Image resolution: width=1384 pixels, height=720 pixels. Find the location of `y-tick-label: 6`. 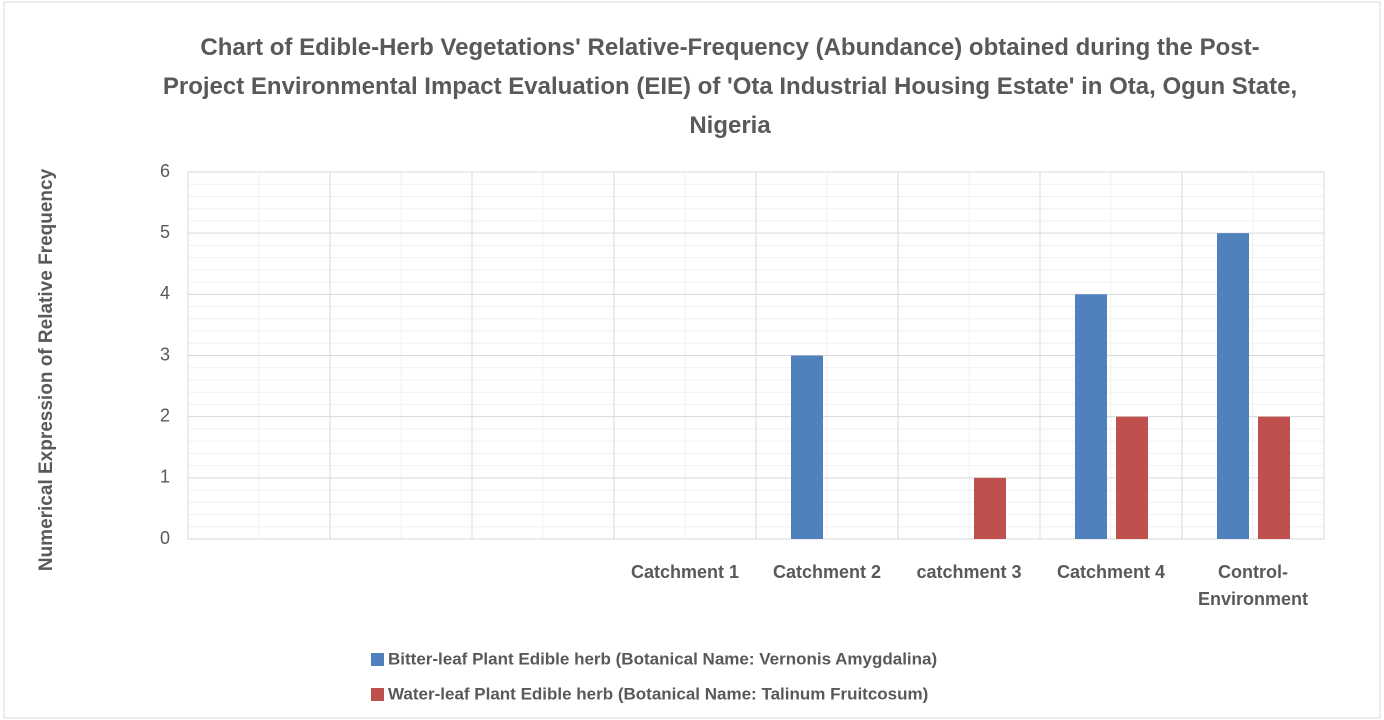

y-tick-label: 6 is located at coordinates (165, 171).